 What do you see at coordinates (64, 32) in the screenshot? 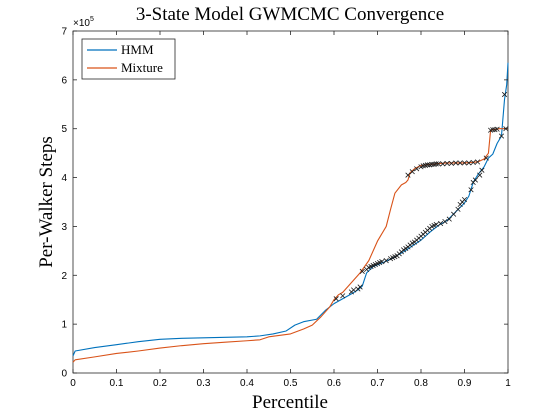
I see `y-tick-label: 7` at bounding box center [64, 32].